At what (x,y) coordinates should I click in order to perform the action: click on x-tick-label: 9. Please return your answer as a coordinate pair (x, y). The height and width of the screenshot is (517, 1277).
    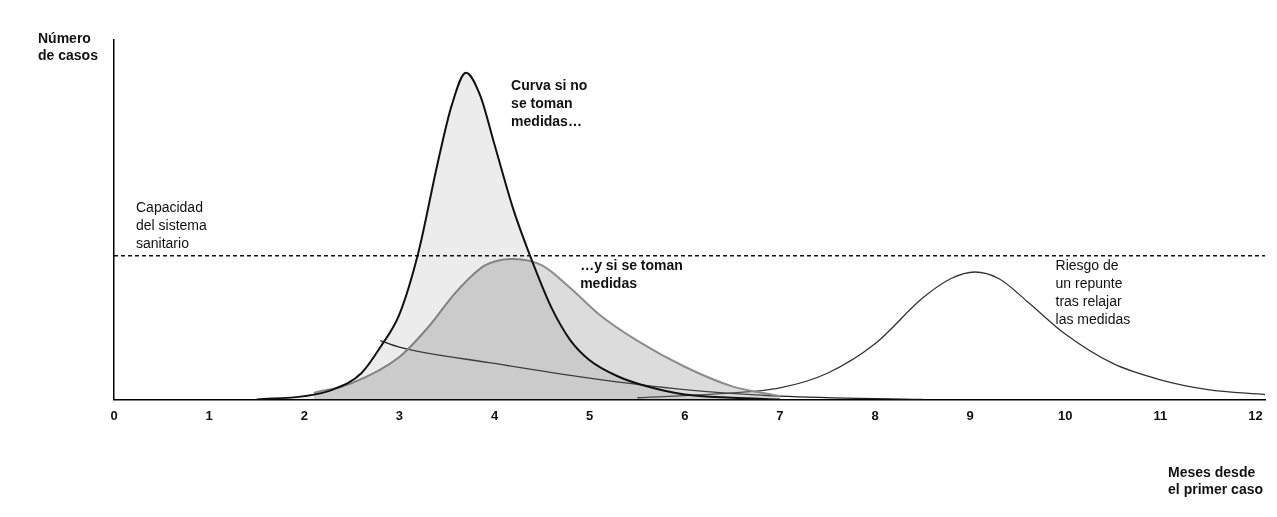
    Looking at the image, I should click on (970, 415).